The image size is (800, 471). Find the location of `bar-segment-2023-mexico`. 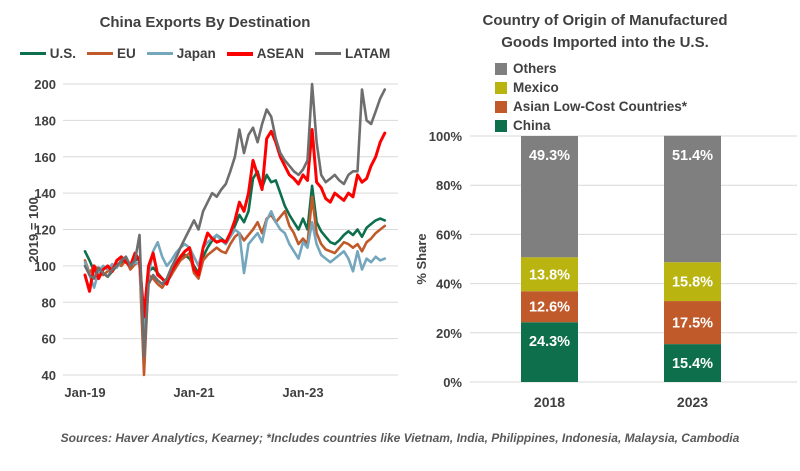

bar-segment-2023-mexico is located at coordinates (692, 282).